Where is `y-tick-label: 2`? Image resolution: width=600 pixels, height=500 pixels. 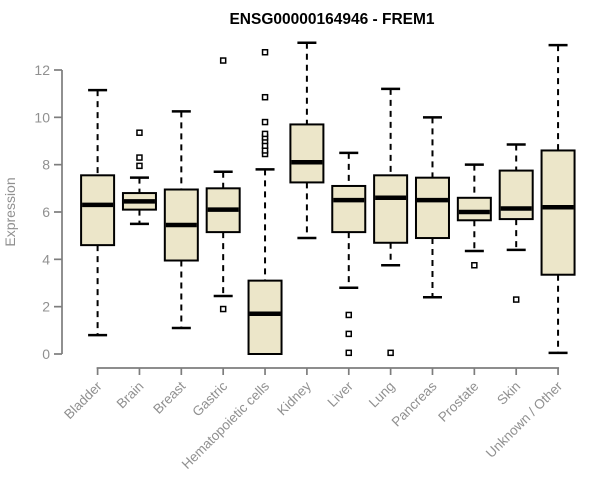 y-tick-label: 2 is located at coordinates (46, 307).